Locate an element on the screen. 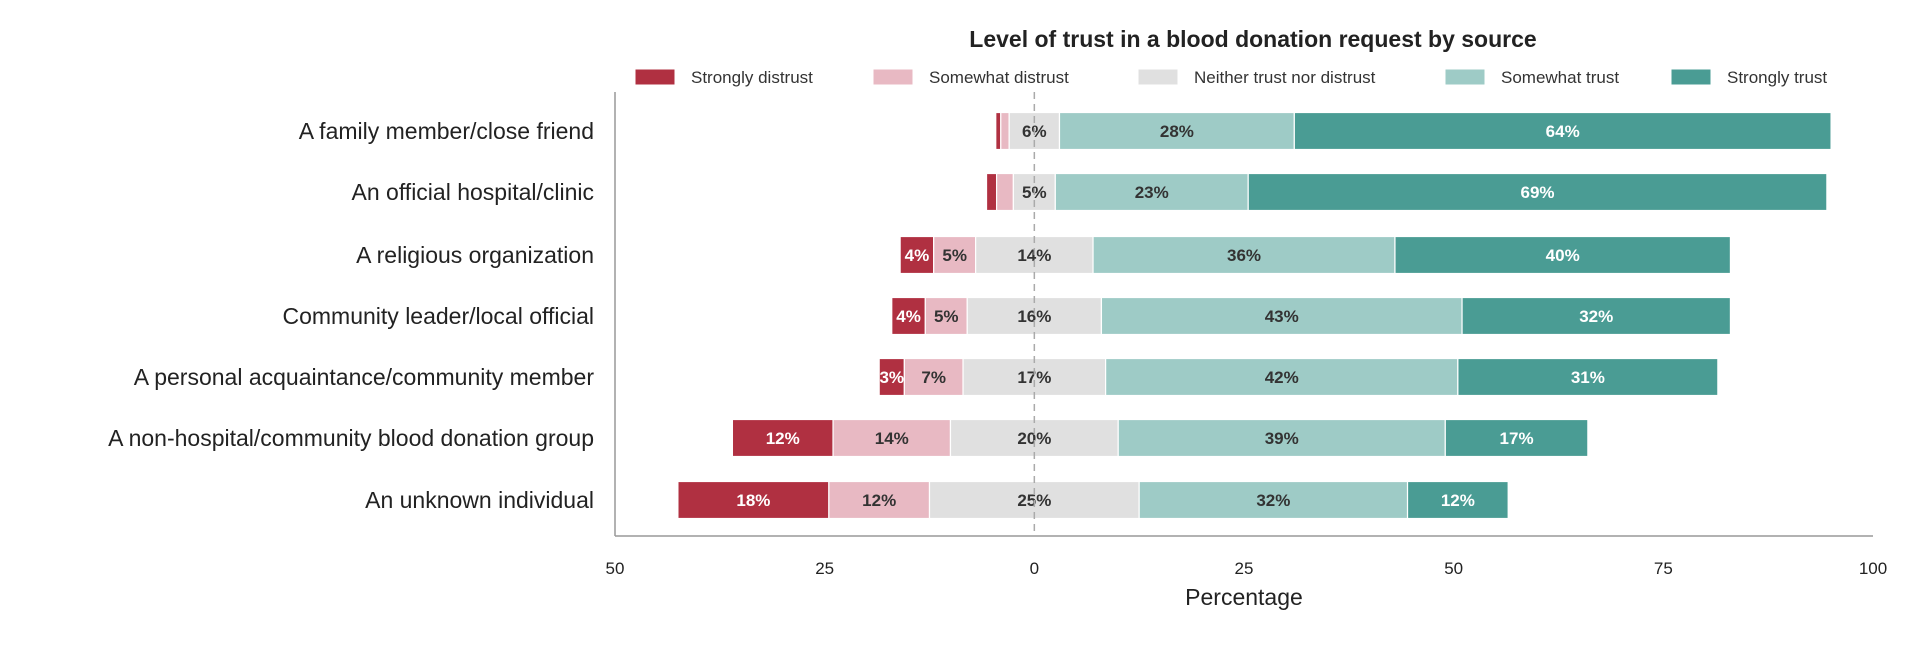 Image resolution: width=1920 pixels, height=645 pixels. legend-item-neither-trust-nor-distrust: Neither trust nor distrust is located at coordinates (1257, 77).